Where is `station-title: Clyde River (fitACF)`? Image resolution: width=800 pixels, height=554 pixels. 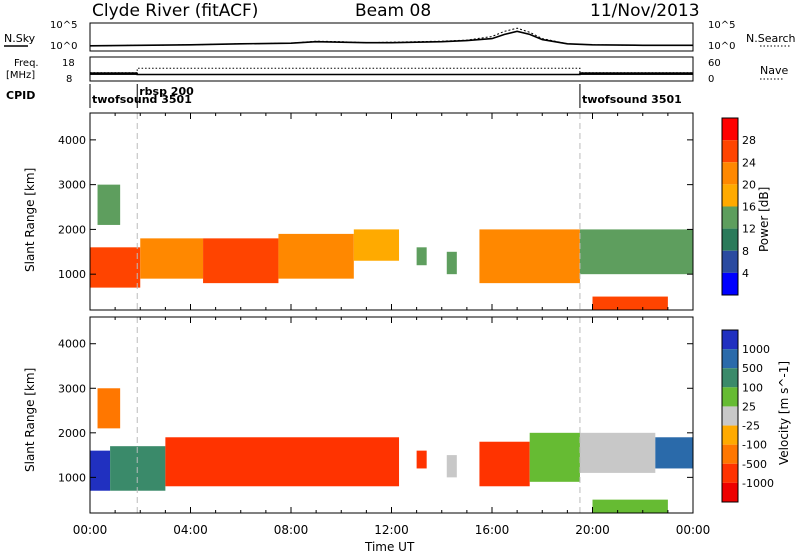
station-title: Clyde River (fitACF) is located at coordinates (175, 11).